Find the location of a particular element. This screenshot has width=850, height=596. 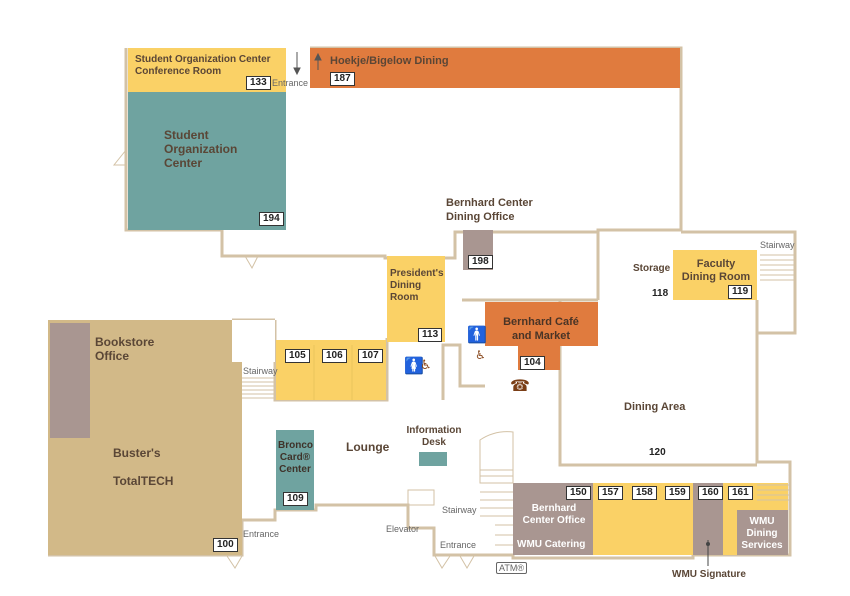

bookstore-office-label: Bookstore Office is located at coordinates (124, 349).